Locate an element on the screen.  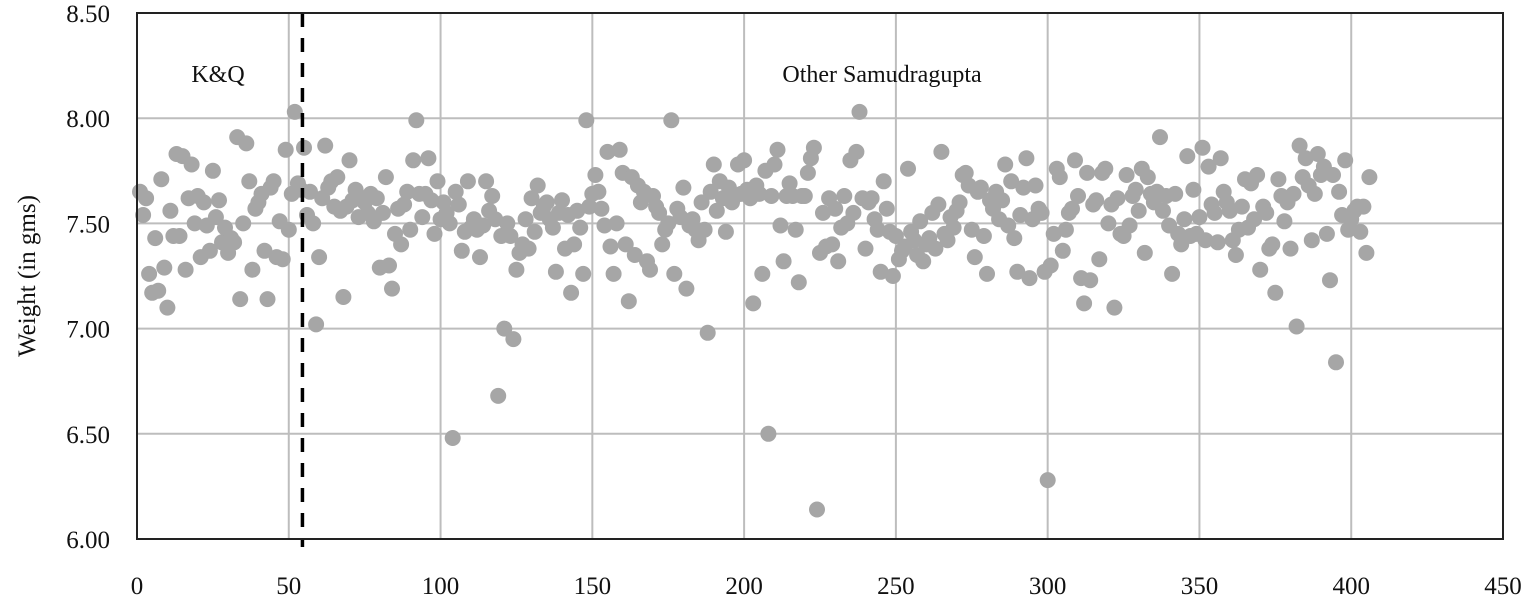
x-tick-label: 450 is located at coordinates (1503, 586).